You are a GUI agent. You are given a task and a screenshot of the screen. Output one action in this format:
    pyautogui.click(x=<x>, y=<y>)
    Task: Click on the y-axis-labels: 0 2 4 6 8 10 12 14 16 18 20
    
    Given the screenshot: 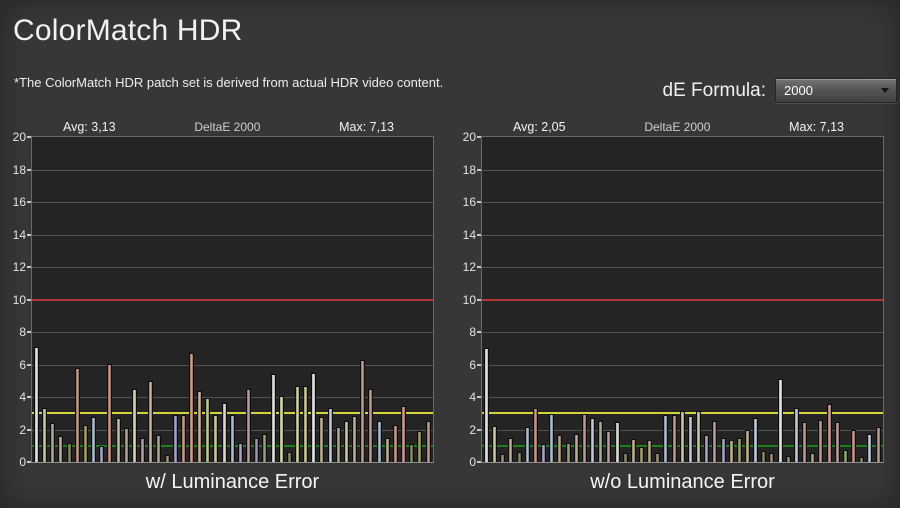 What is the action you would take?
    pyautogui.click(x=467, y=299)
    